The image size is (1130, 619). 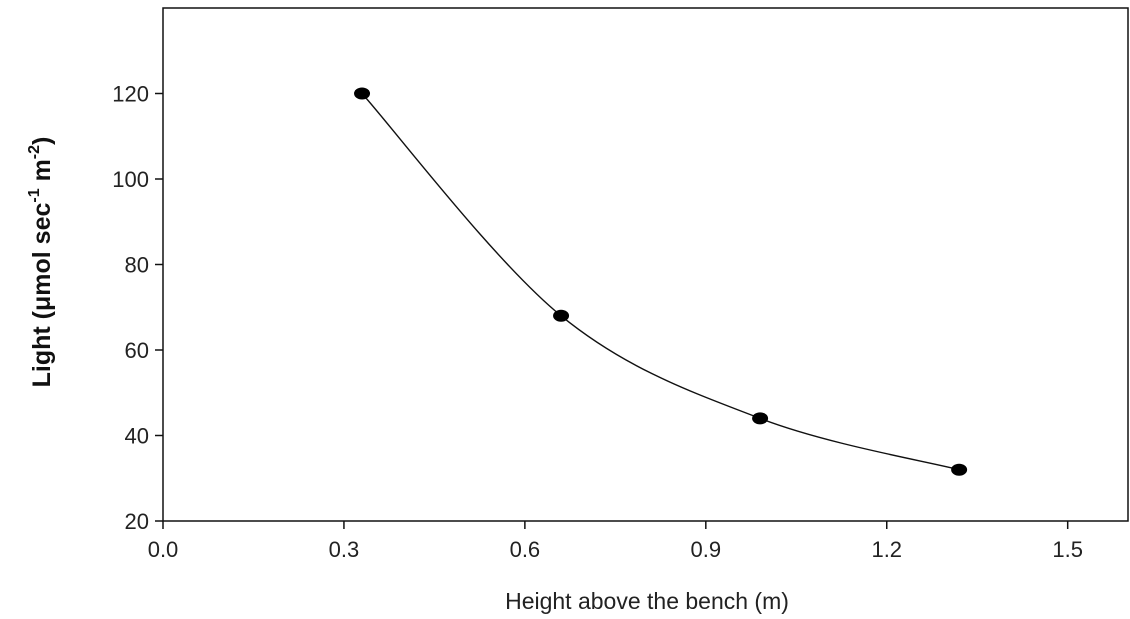 I want to click on y-axis-title-exp-2: -2, so click(x=34, y=152).